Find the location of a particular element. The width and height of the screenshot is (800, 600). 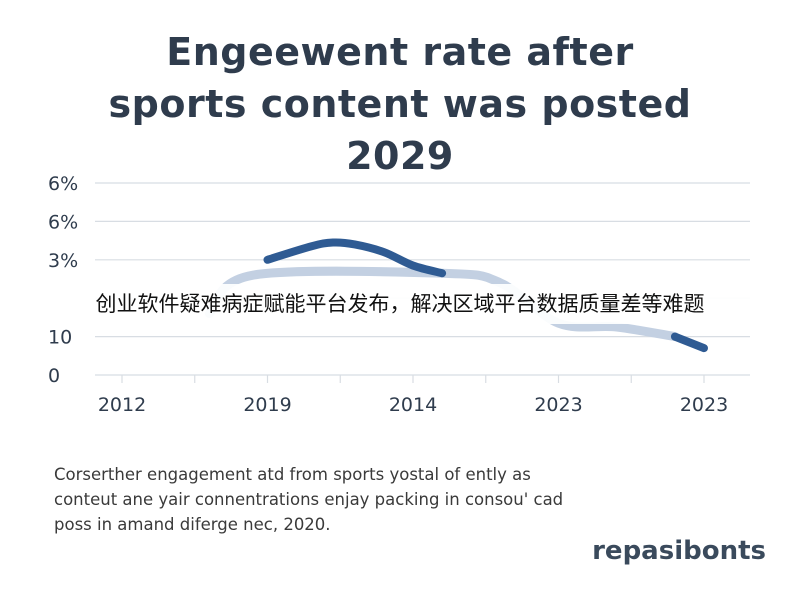

y-tick-label-4: 10 is located at coordinates (60, 338).